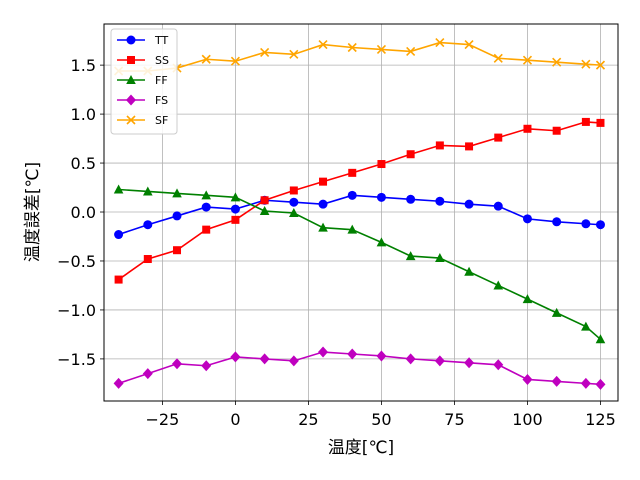  Describe the element at coordinates (235, 419) in the screenshot. I see `x-tick-label: 0` at that location.